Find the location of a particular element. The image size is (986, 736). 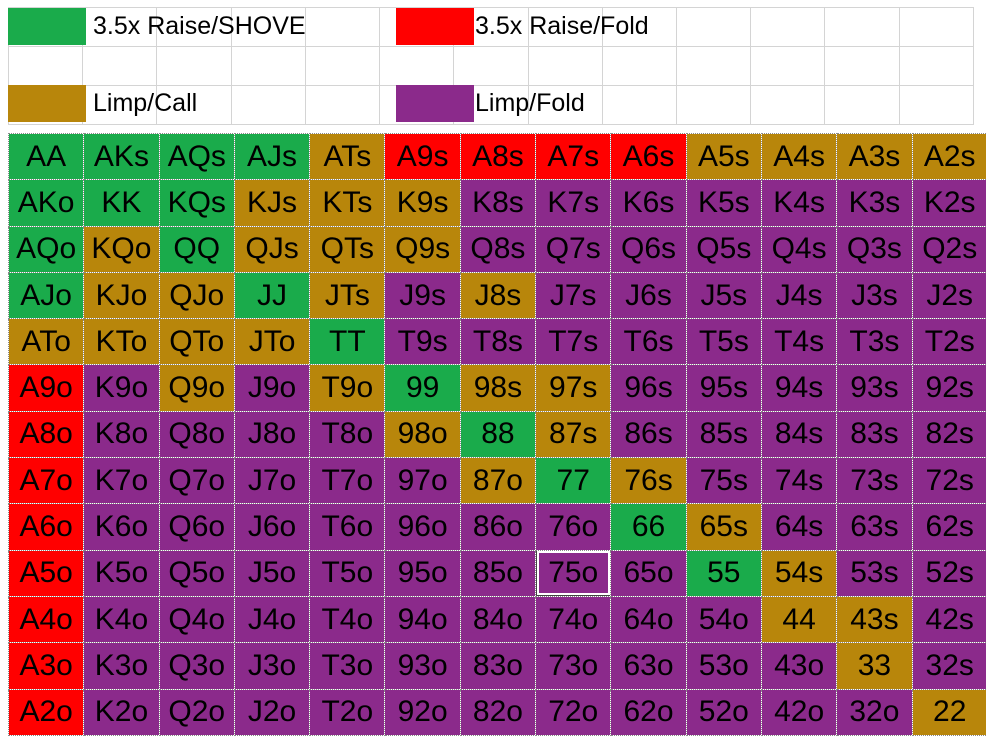

hand-cell-a9s: A9s is located at coordinates (422, 157).